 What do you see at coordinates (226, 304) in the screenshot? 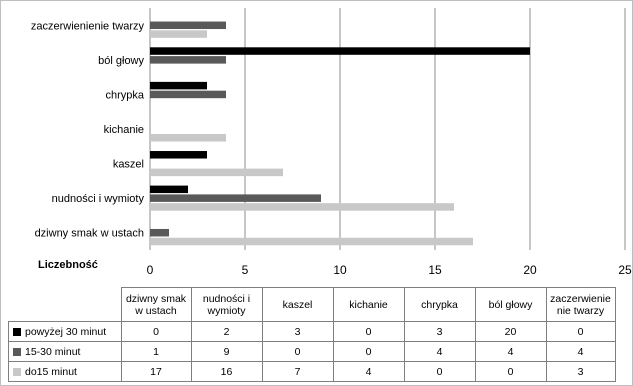
I see `table-header-nudnosci: nudności i wymioty` at bounding box center [226, 304].